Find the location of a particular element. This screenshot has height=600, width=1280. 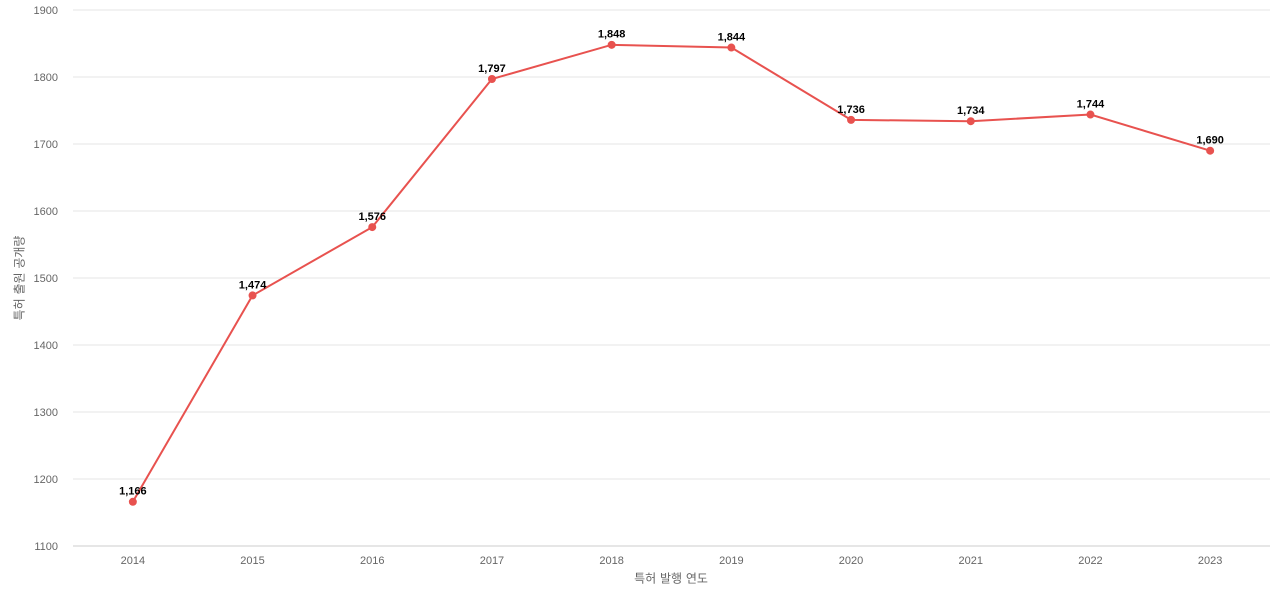

data-label: 1,744 is located at coordinates (1091, 104).